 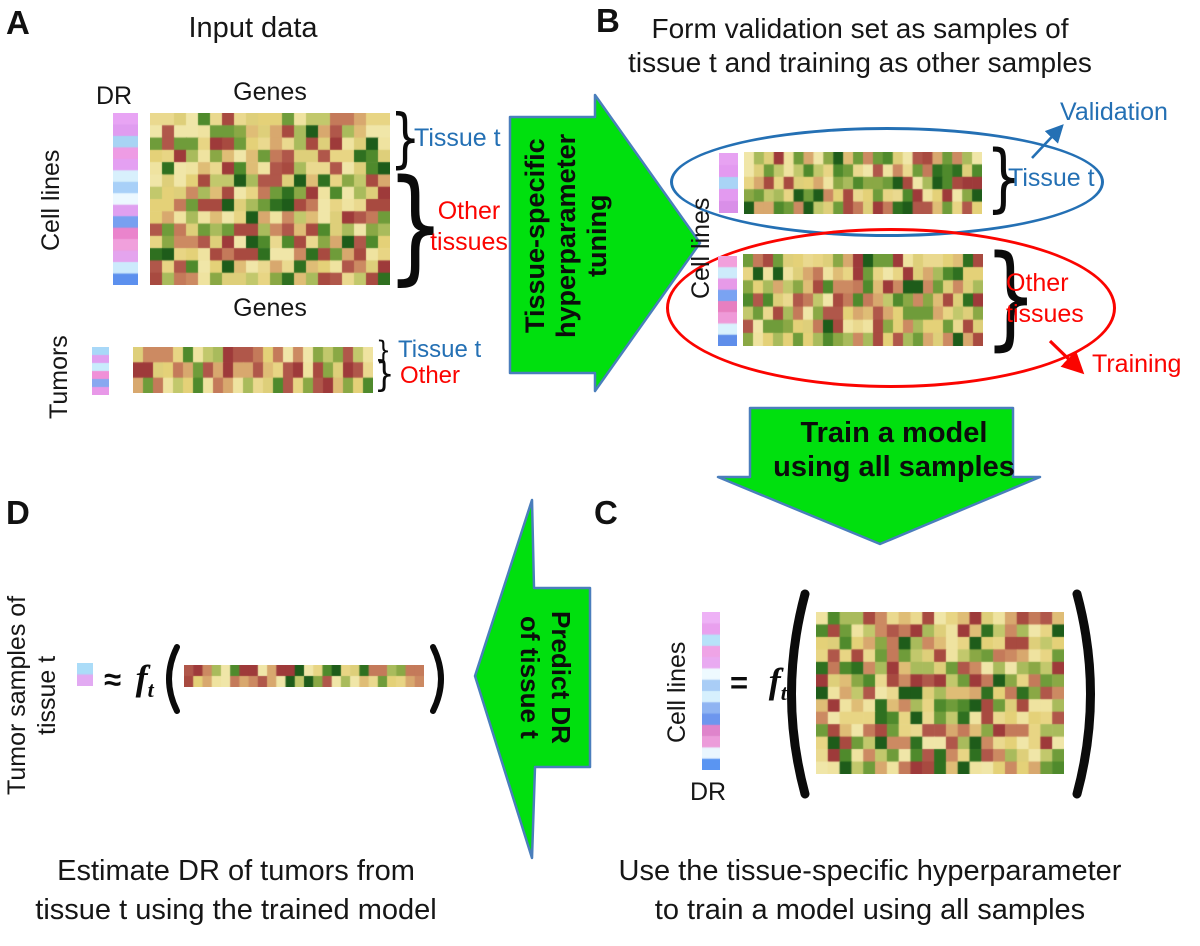 I want to click on right-paren-d, so click(x=437, y=679).